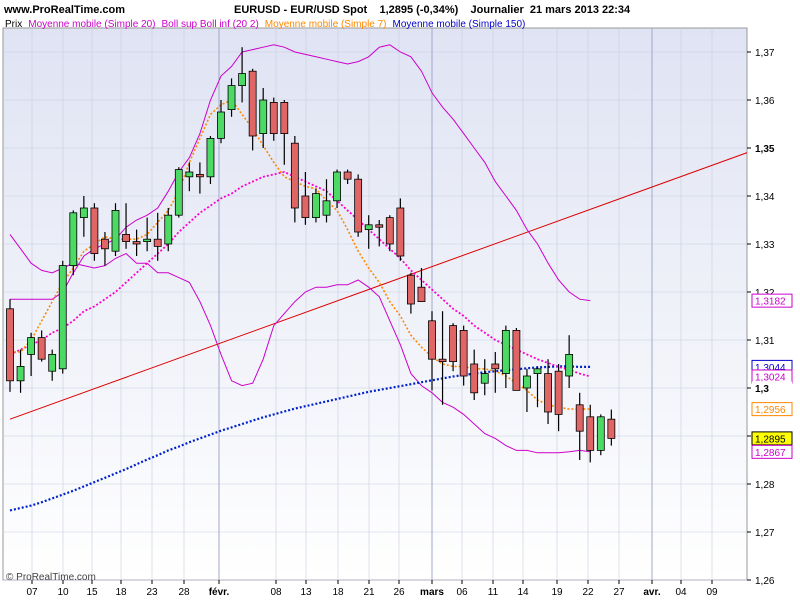 This screenshot has height=600, width=800. I want to click on x-tick-label: 11, so click(493, 592).